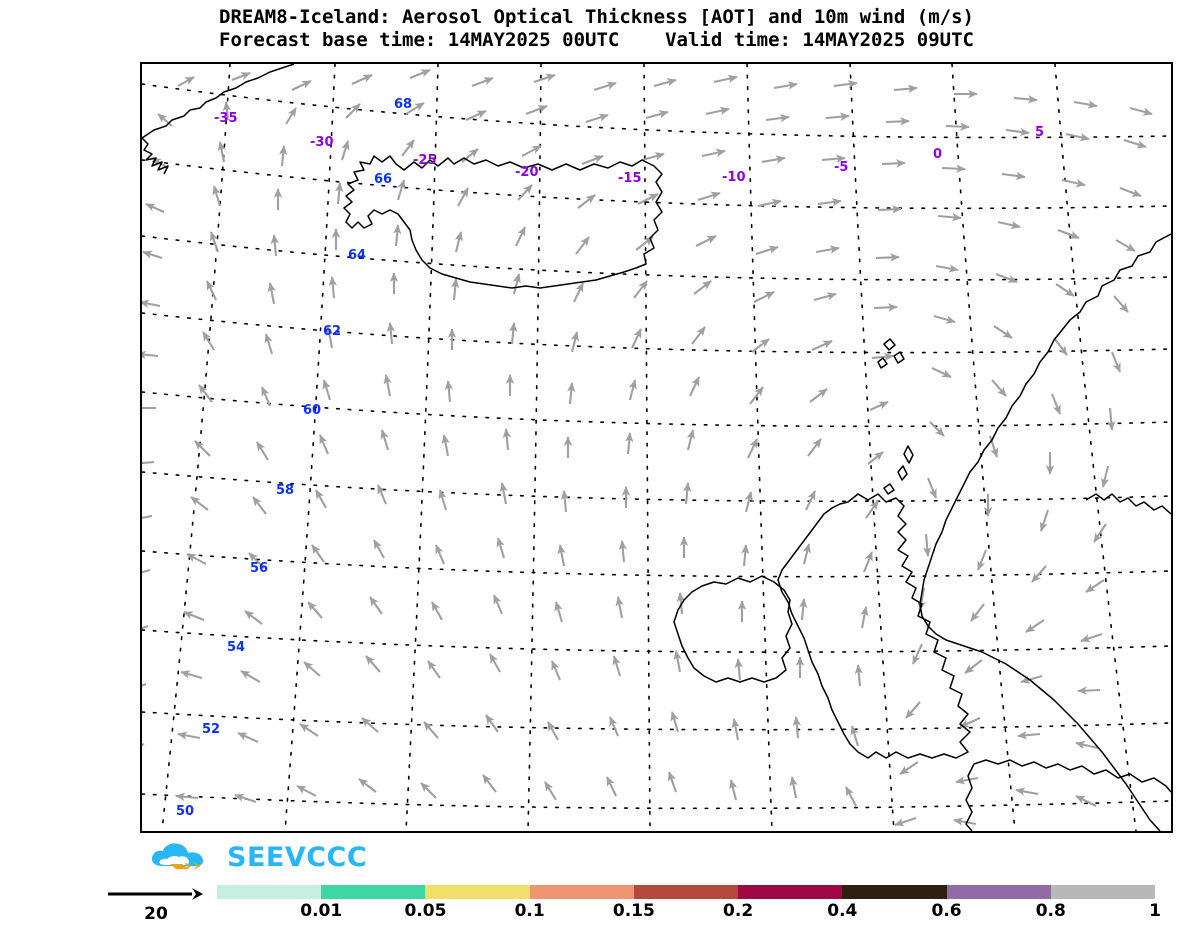 Image resolution: width=1193 pixels, height=930 pixels. I want to click on lon-label: -20, so click(527, 172).